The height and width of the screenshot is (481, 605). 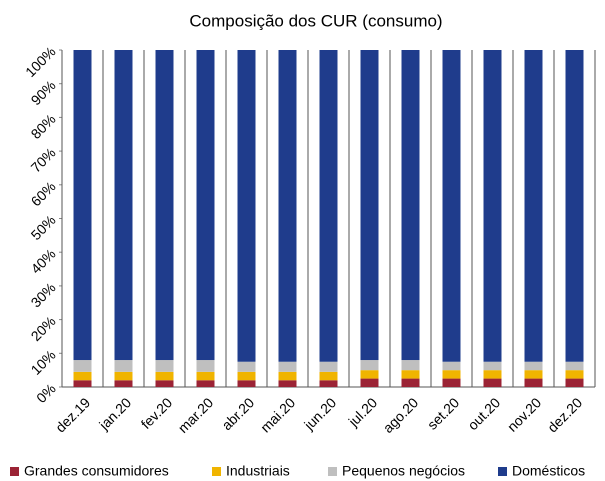 I want to click on y-tick-label: 80%, so click(x=43, y=126).